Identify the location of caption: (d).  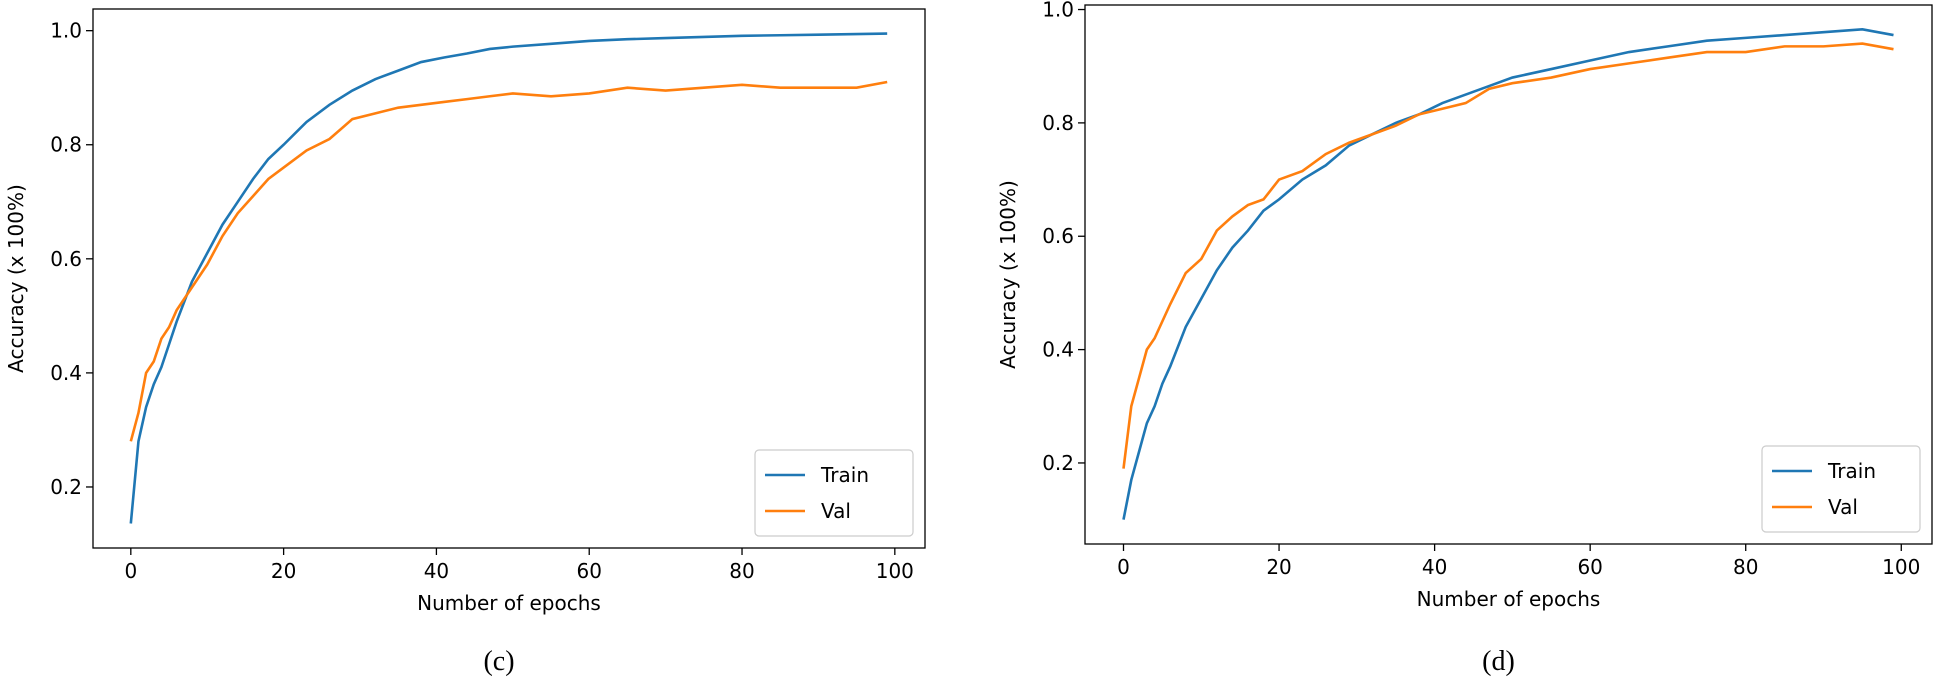
(1498, 661).